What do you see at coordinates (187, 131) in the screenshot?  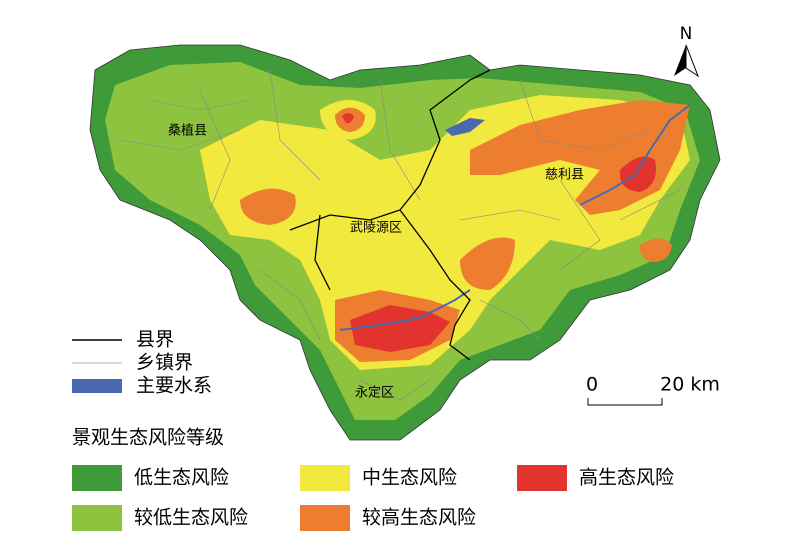 I see `county-label: 桑植县` at bounding box center [187, 131].